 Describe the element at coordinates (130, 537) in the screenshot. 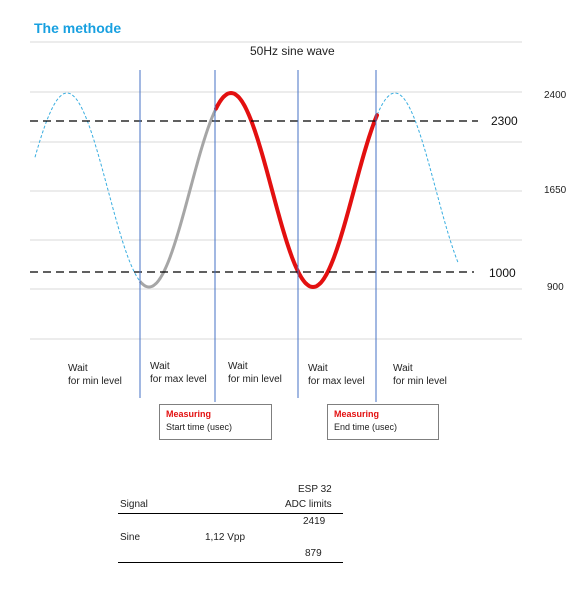

I see `table-row-signal: Sine` at that location.